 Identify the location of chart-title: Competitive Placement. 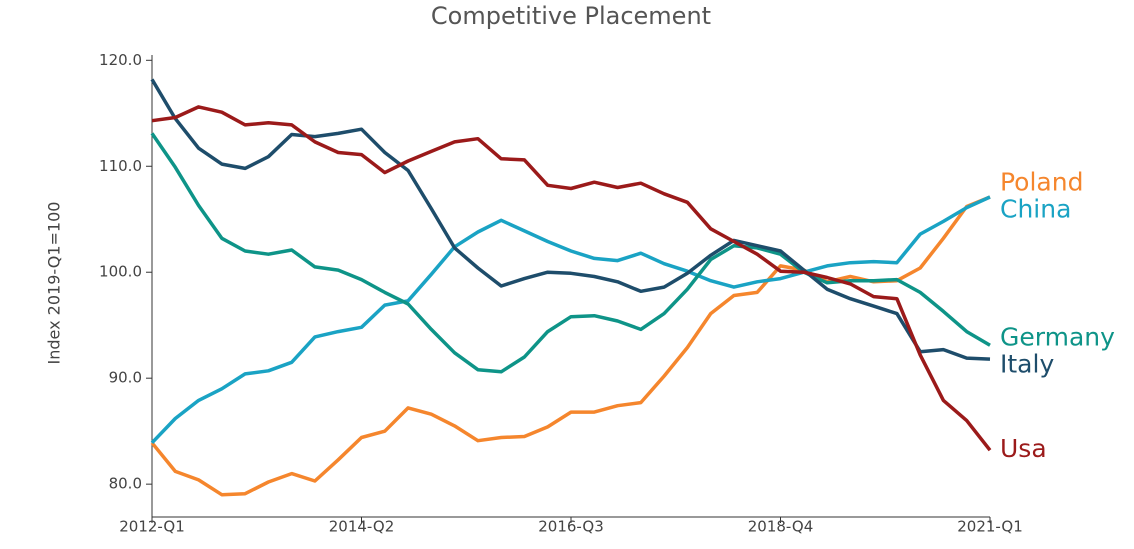
(571, 16).